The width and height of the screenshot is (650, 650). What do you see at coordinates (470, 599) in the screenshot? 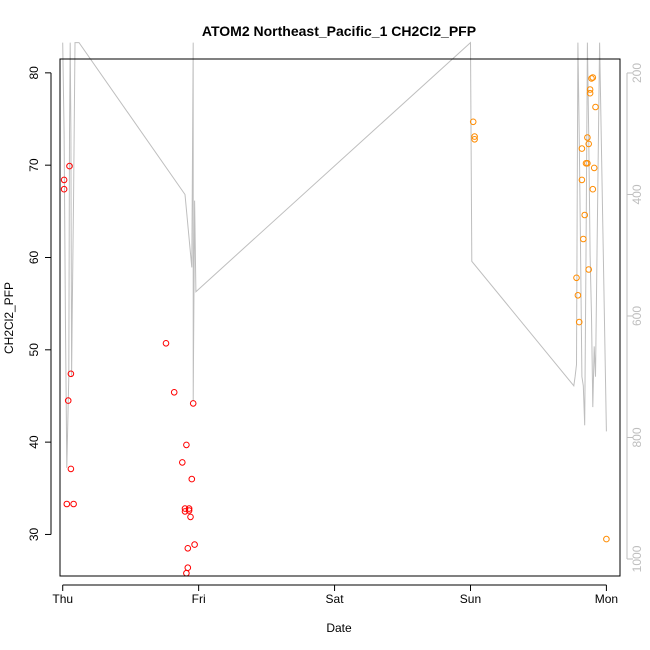
I see `x-tick-label: Sun` at bounding box center [470, 599].